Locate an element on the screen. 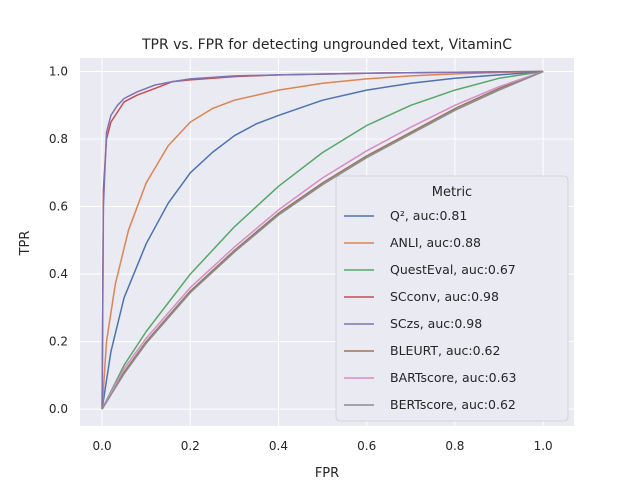  legend-label-1: ANLI, auc:0.88 is located at coordinates (435, 242).